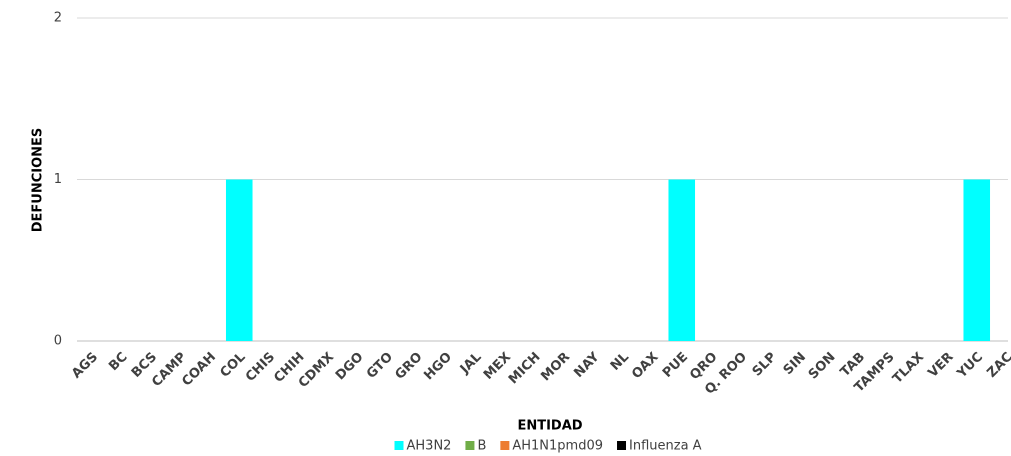 Image resolution: width=1011 pixels, height=456 pixels. Describe the element at coordinates (525, 369) in the screenshot. I see `x-tick-label: MICH` at that location.